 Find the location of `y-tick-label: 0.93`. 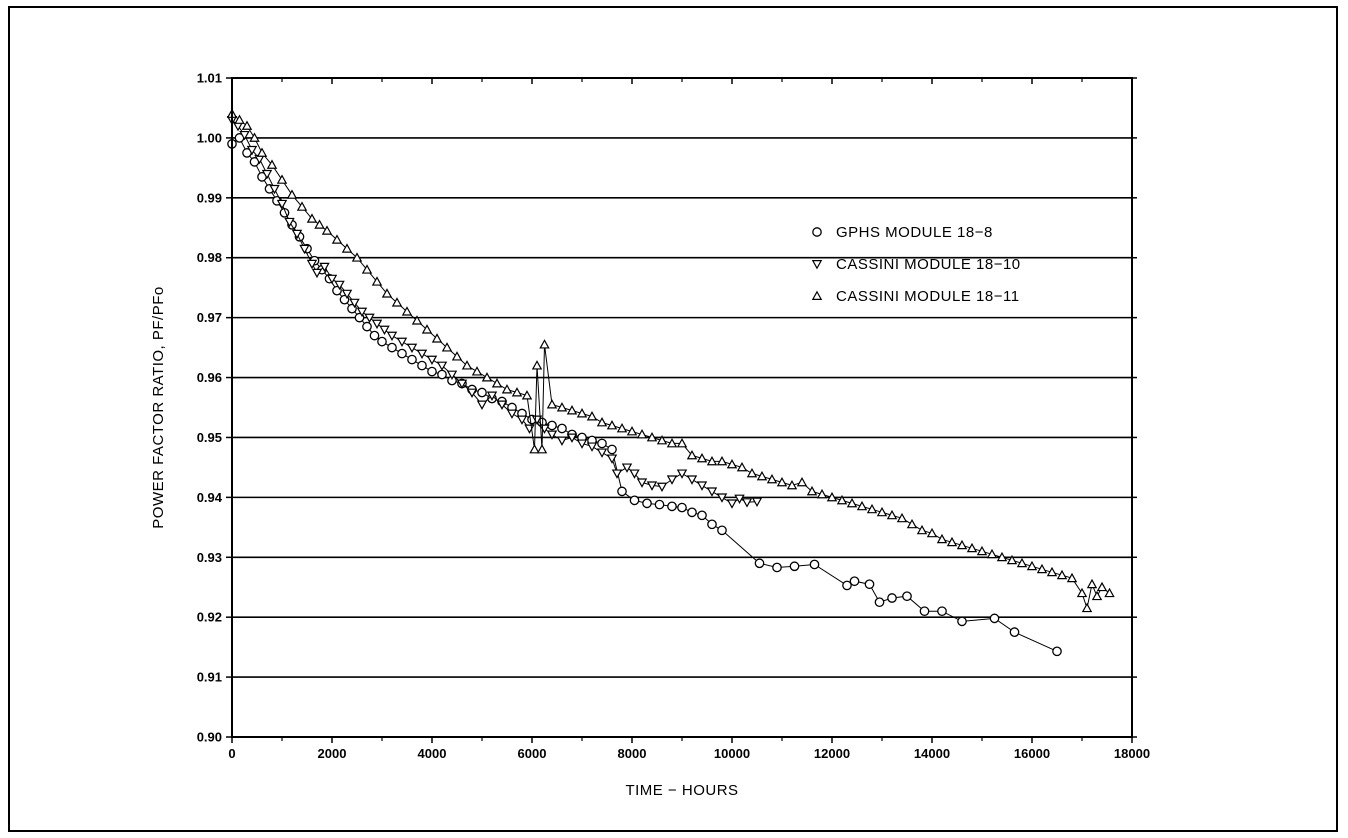

y-tick-label: 0.93 is located at coordinates (209, 557).